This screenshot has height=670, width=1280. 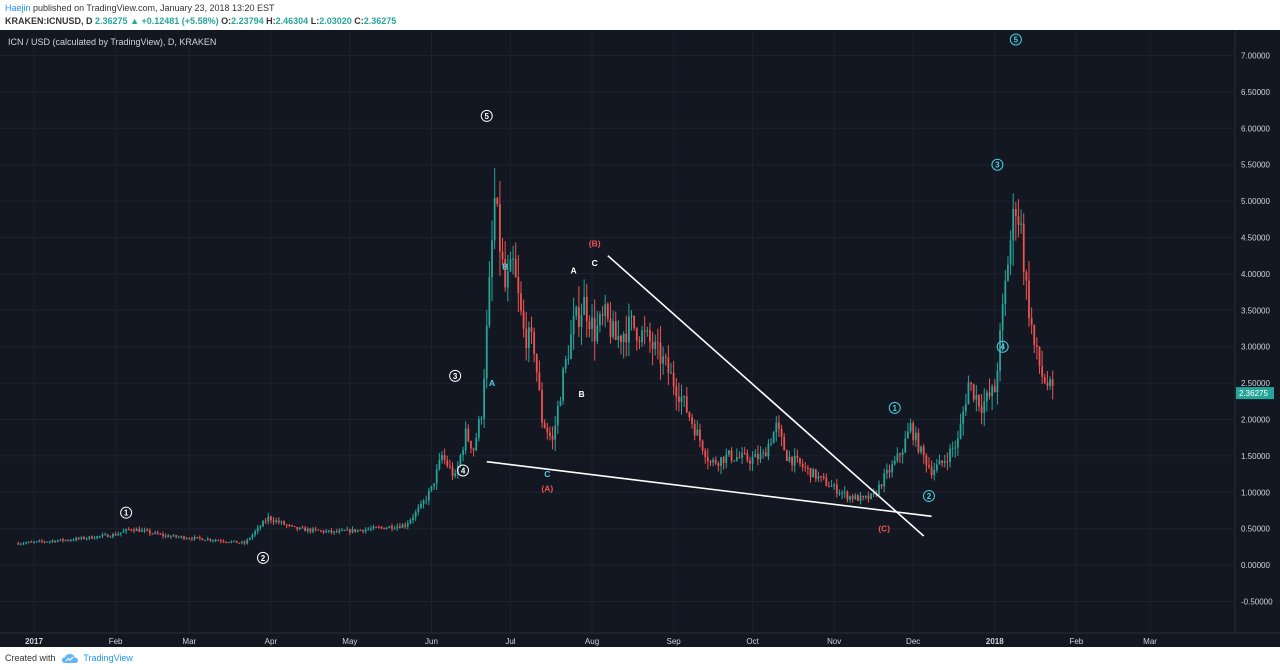 What do you see at coordinates (70, 658) in the screenshot?
I see `tradingview-cloud-icon` at bounding box center [70, 658].